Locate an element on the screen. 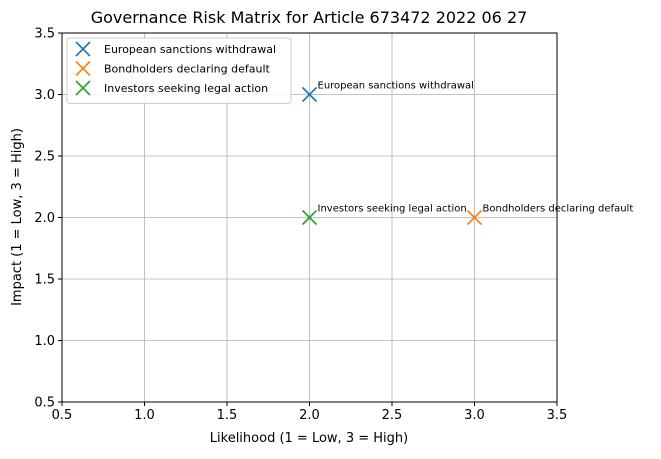  point-annotation: Investors seeking legal action is located at coordinates (392, 209).